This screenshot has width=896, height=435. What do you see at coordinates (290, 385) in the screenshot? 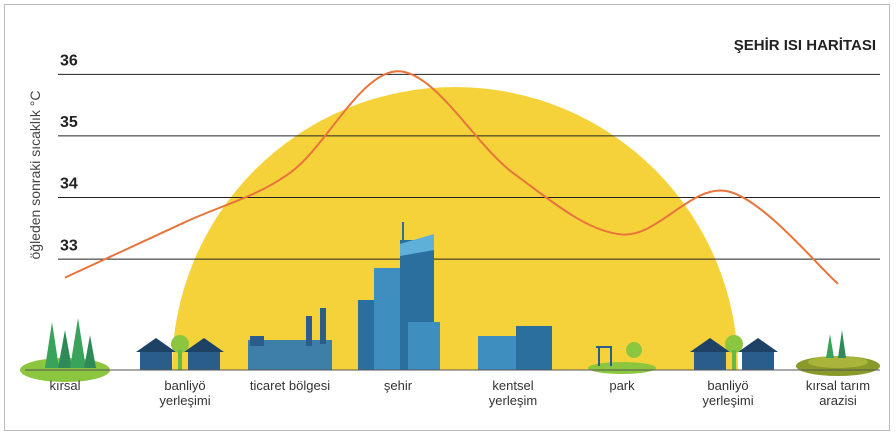
I see `x-tick-label: ticaret bölgesi` at bounding box center [290, 385].